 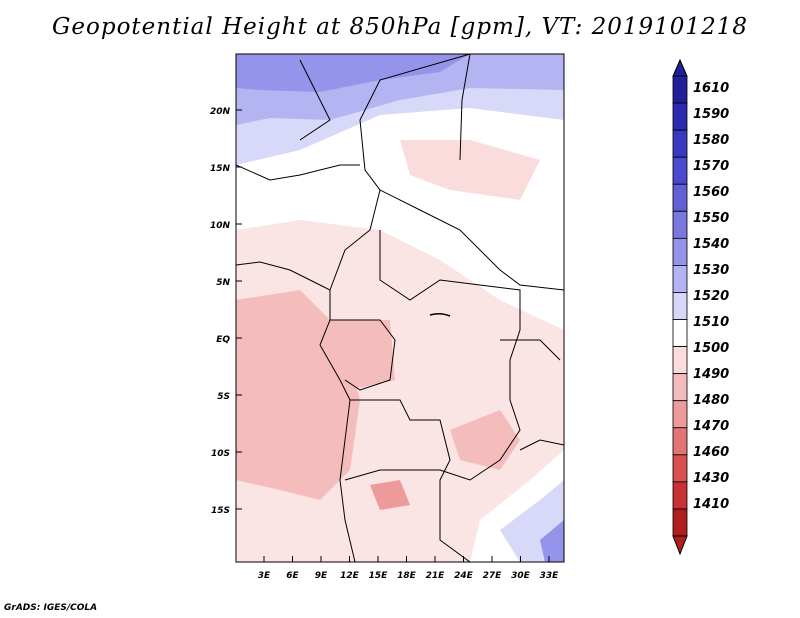 What do you see at coordinates (220, 511) in the screenshot?
I see `lat-label: 15S` at bounding box center [220, 511].